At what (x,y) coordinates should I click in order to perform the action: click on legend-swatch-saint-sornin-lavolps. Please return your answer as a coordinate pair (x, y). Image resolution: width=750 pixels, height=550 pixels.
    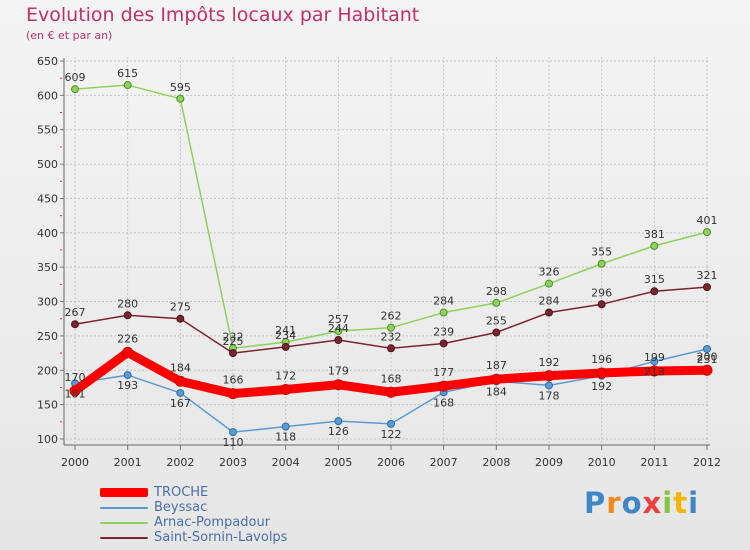
    Looking at the image, I should click on (124, 537).